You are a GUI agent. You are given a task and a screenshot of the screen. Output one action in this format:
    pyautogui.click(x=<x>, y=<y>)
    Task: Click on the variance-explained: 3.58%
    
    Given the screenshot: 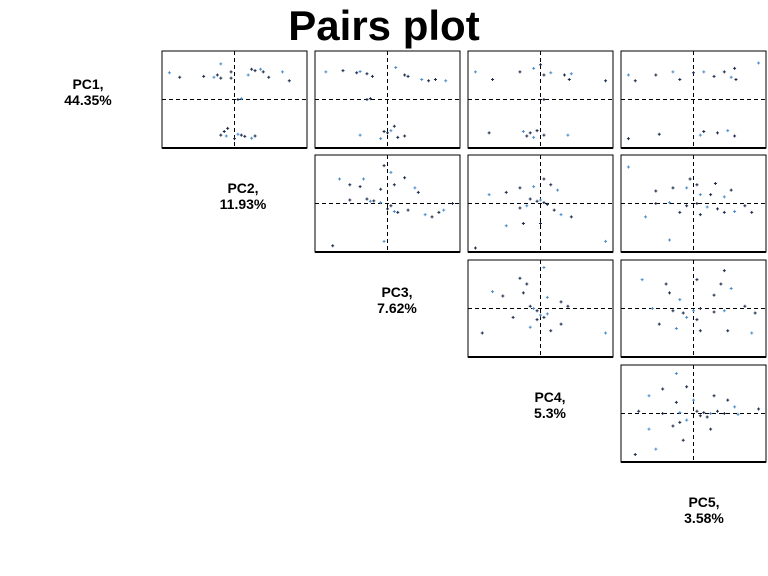 What is the action you would take?
    pyautogui.click(x=704, y=518)
    